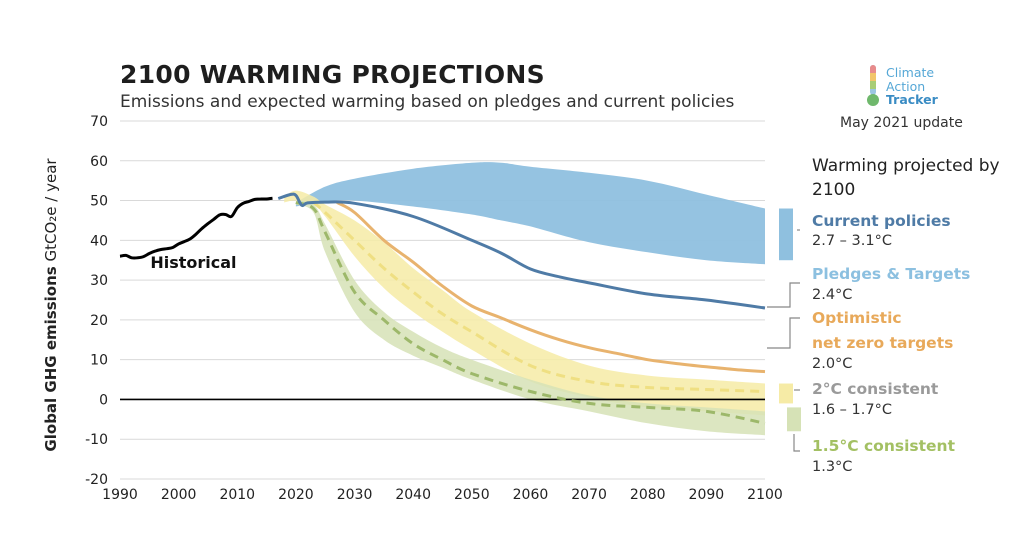  What do you see at coordinates (296, 495) in the screenshot?
I see `x-tick-label: 2020` at bounding box center [296, 495].